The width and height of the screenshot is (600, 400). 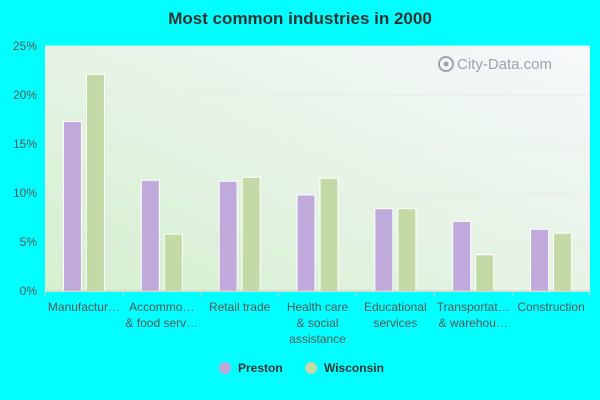 I want to click on y-tick-label: 20%, so click(x=25, y=95).